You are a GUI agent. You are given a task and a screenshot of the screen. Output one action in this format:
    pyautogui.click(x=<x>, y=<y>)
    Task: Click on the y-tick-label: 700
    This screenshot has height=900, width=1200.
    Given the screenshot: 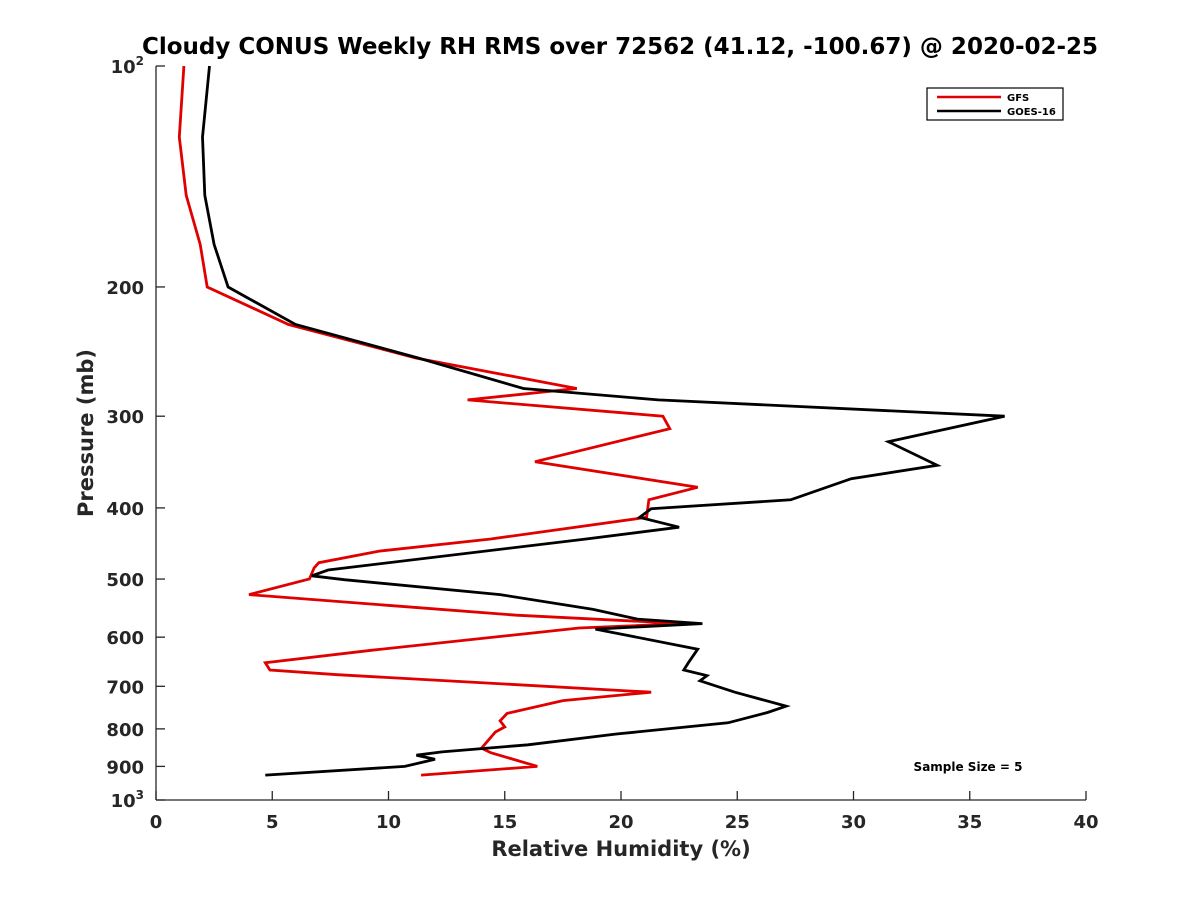 What is the action you would take?
    pyautogui.click(x=125, y=687)
    